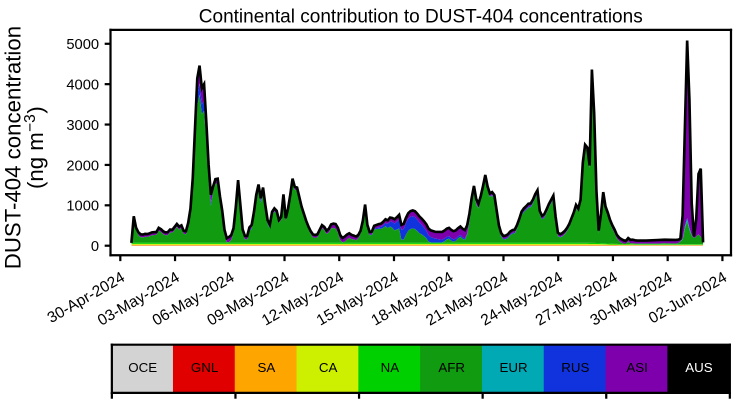 The image size is (739, 402). Describe the element at coordinates (513, 367) in the screenshot. I see `svg-text: EUR` at that location.